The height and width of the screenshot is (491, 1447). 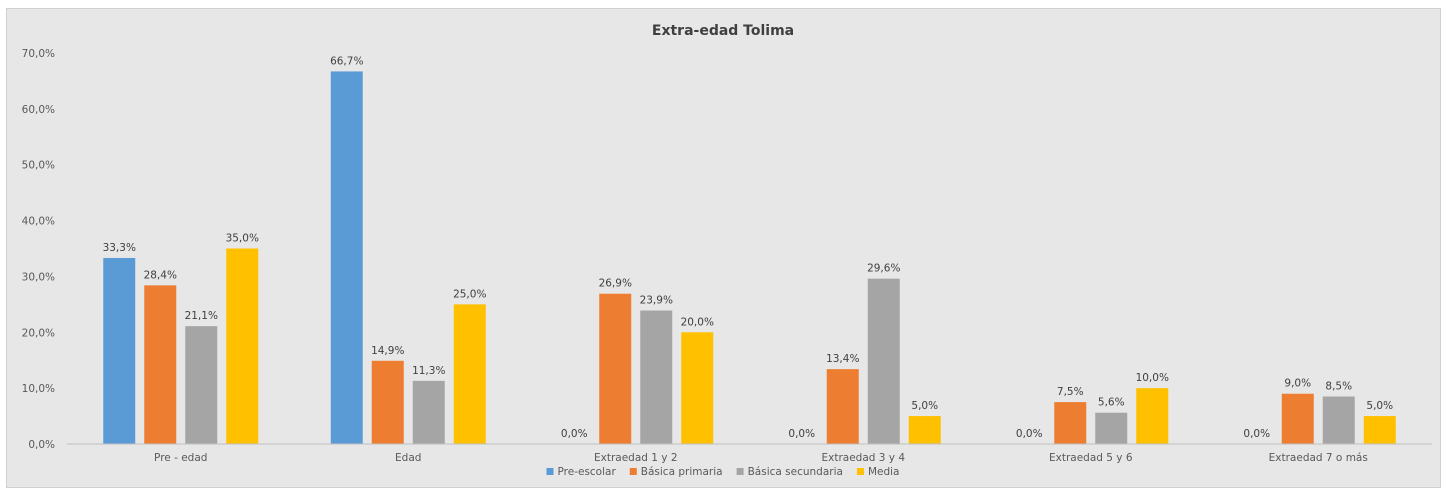 I want to click on x-tick-label: Edad, so click(x=408, y=458).